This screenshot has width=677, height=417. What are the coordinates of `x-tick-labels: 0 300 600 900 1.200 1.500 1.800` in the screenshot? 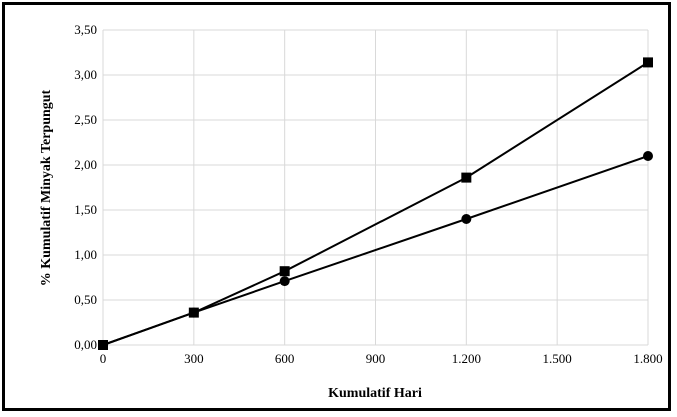 It's located at (381, 358).